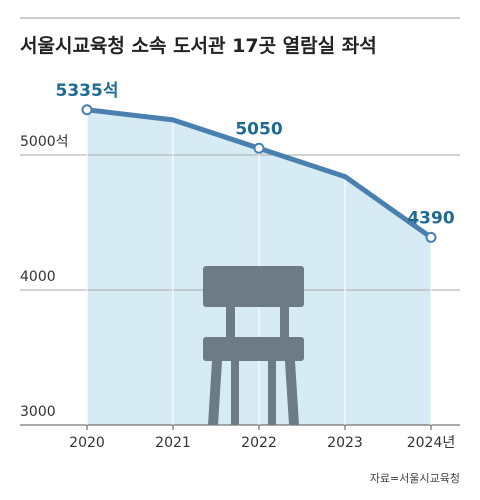 Image resolution: width=480 pixels, height=500 pixels. Describe the element at coordinates (258, 129) in the screenshot. I see `value-label: 5050` at that location.